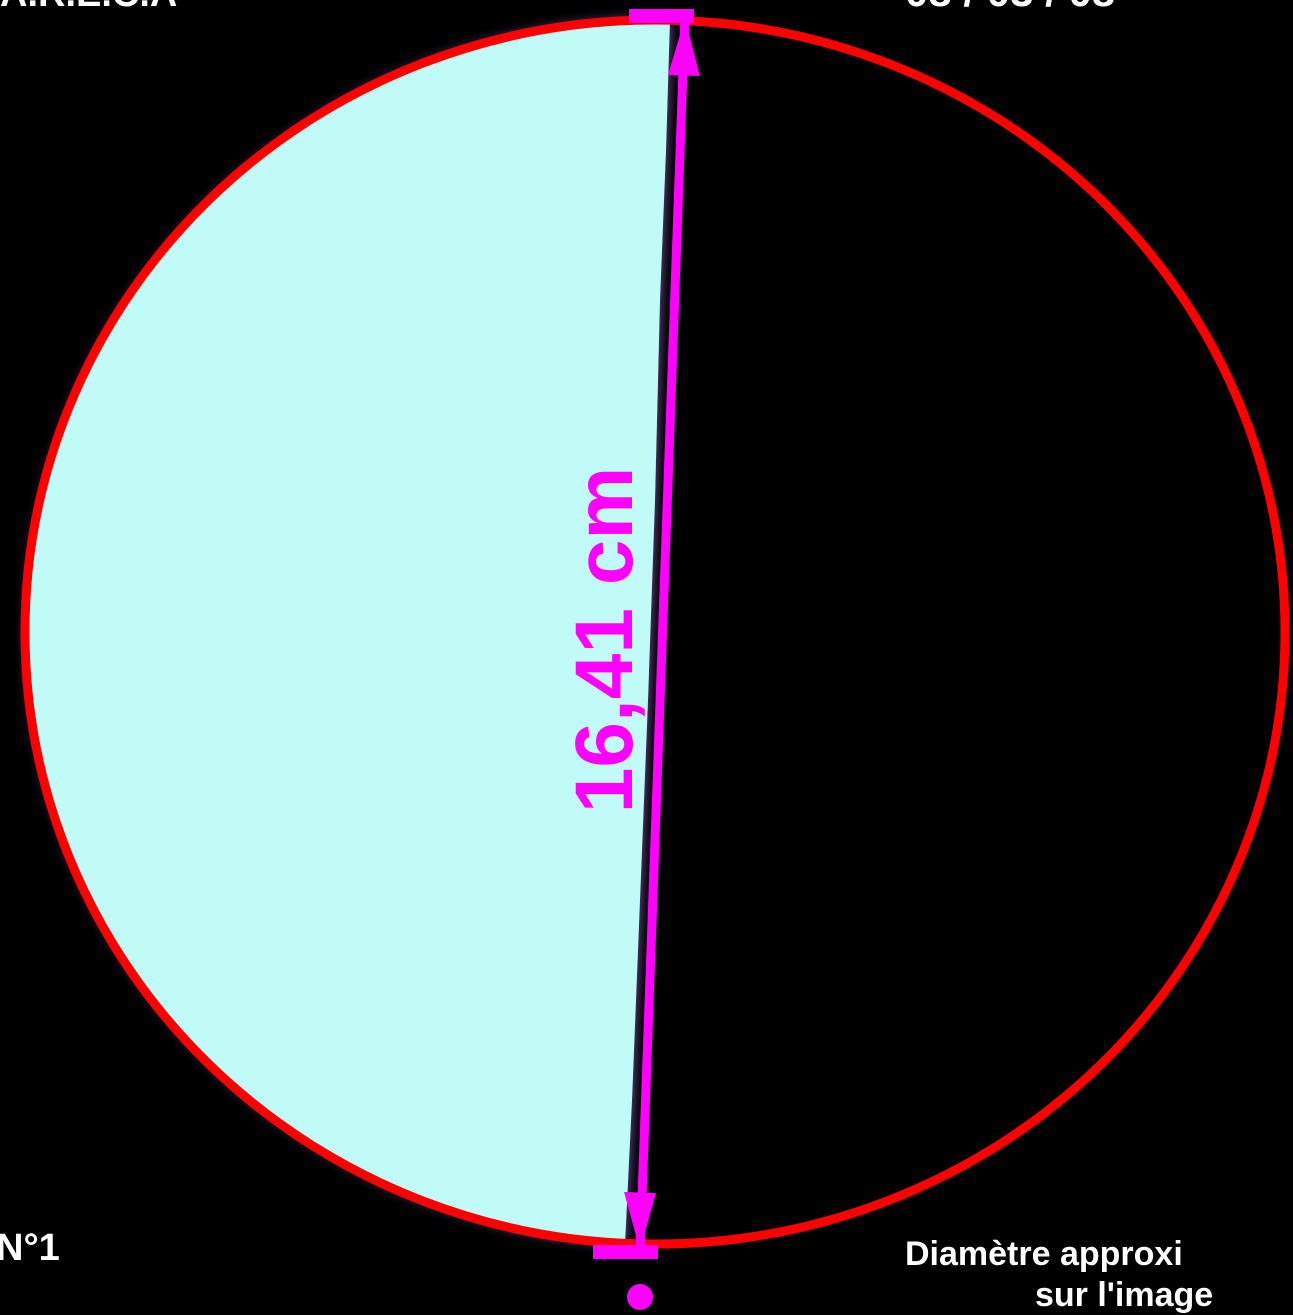  I want to click on header-left: A.R.E.C.A, so click(88, 7).